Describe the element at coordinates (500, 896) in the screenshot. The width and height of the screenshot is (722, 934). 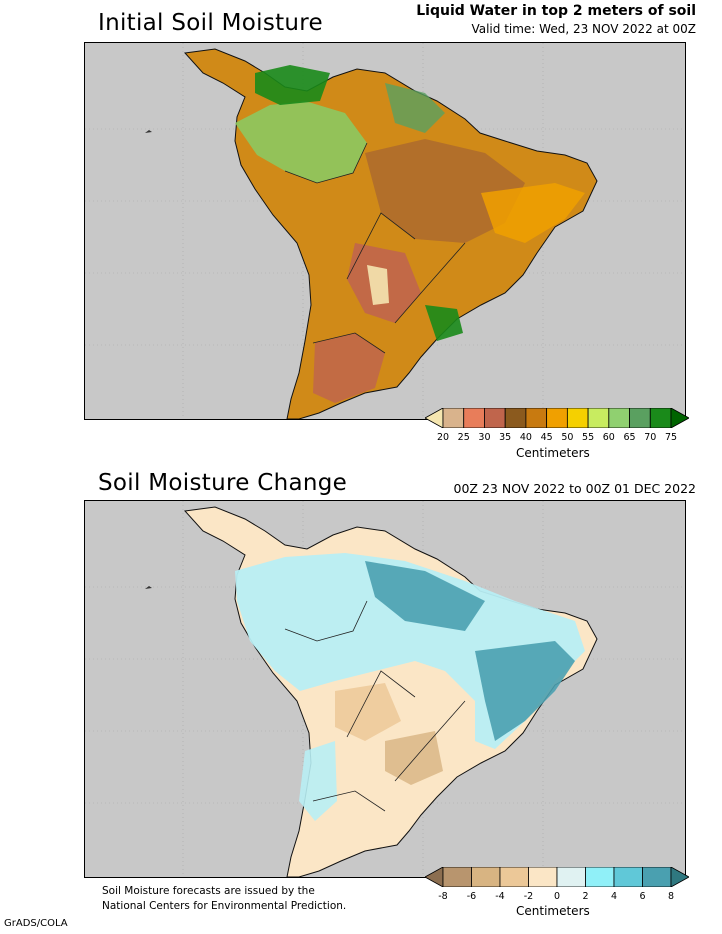
I see `change-colorbar-tick: -4` at that location.